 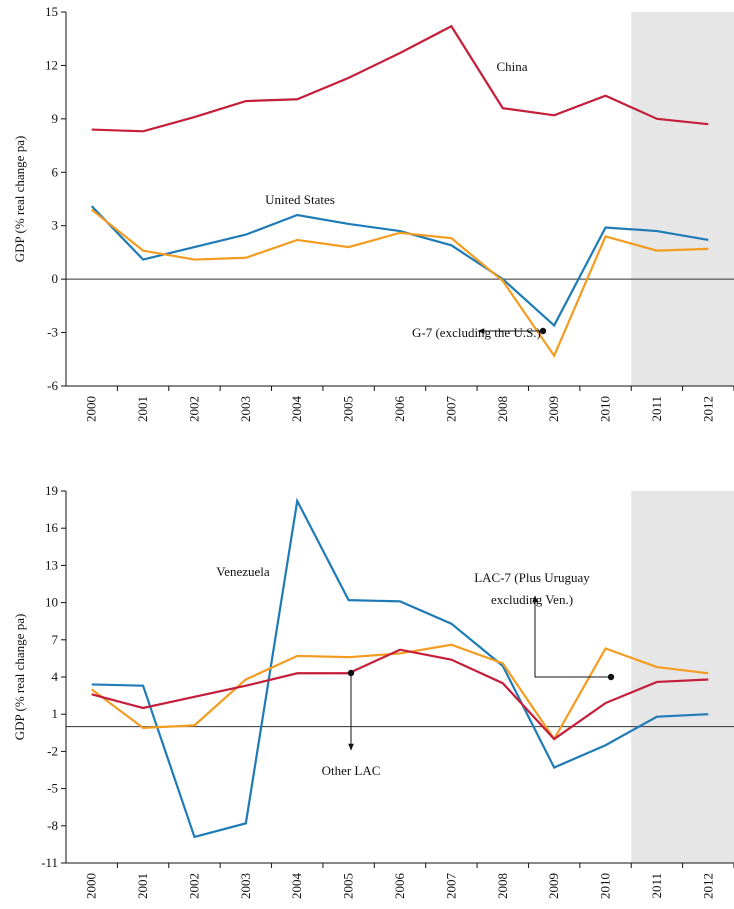 I want to click on y-tick-label: -8, so click(x=52, y=825).